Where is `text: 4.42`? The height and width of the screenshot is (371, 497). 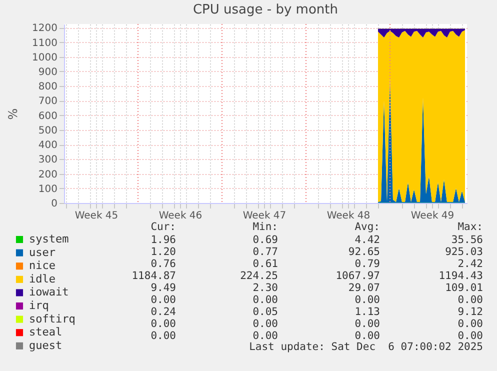 text: 4.42 is located at coordinates (367, 240).